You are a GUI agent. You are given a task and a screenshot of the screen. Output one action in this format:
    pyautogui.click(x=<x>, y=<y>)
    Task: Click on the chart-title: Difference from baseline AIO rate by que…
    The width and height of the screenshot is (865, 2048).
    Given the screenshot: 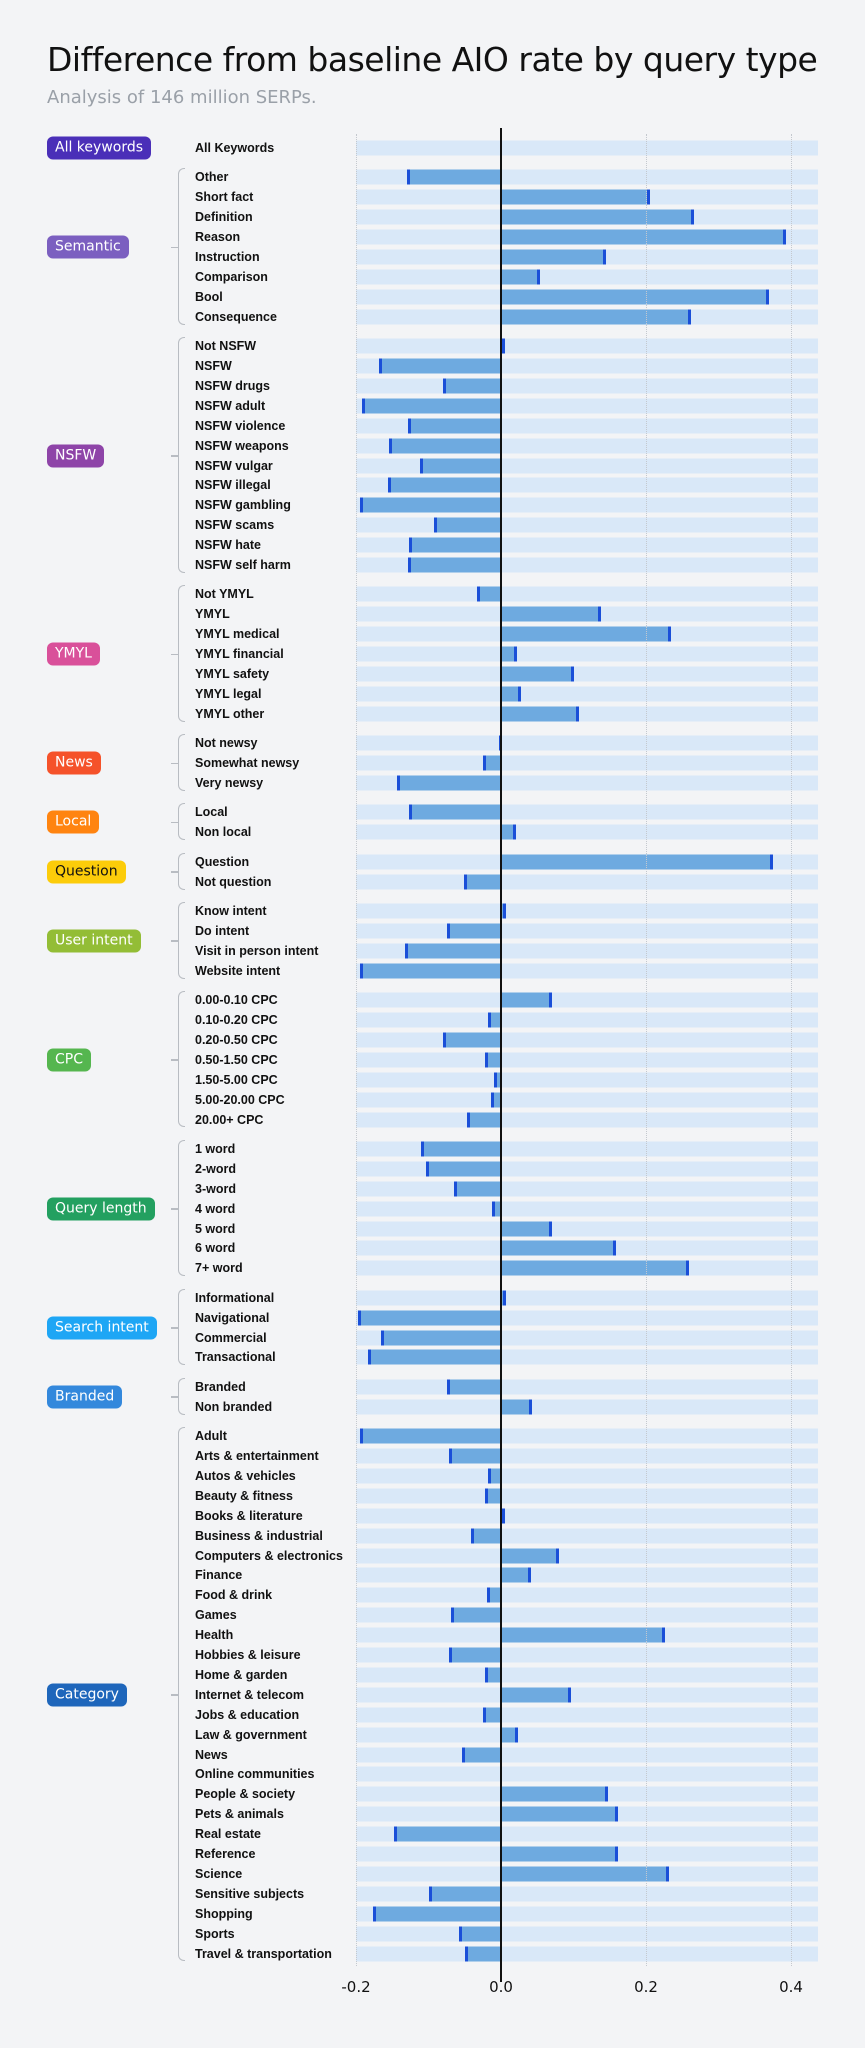 What is the action you would take?
    pyautogui.click(x=432, y=59)
    